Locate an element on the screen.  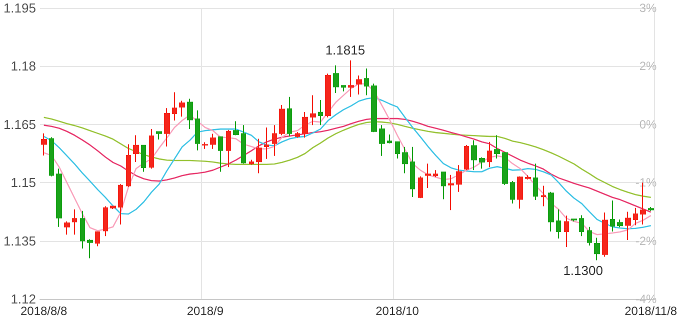
y2-tick-label: 3% is located at coordinates (648, 8).